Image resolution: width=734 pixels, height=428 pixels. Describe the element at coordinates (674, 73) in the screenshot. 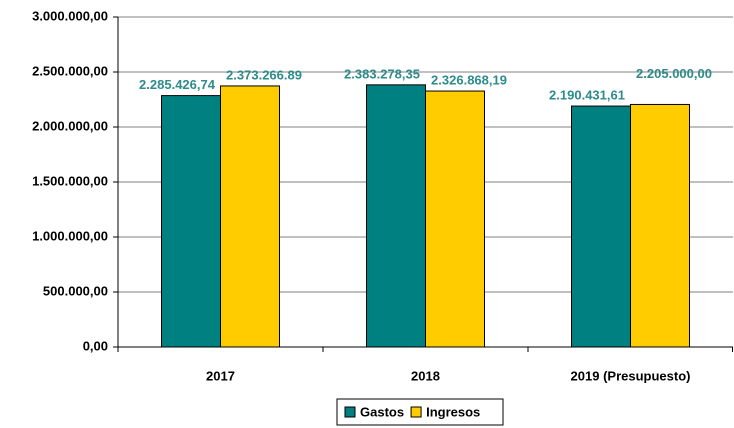

I see `value-label: 2.205.000,00` at that location.